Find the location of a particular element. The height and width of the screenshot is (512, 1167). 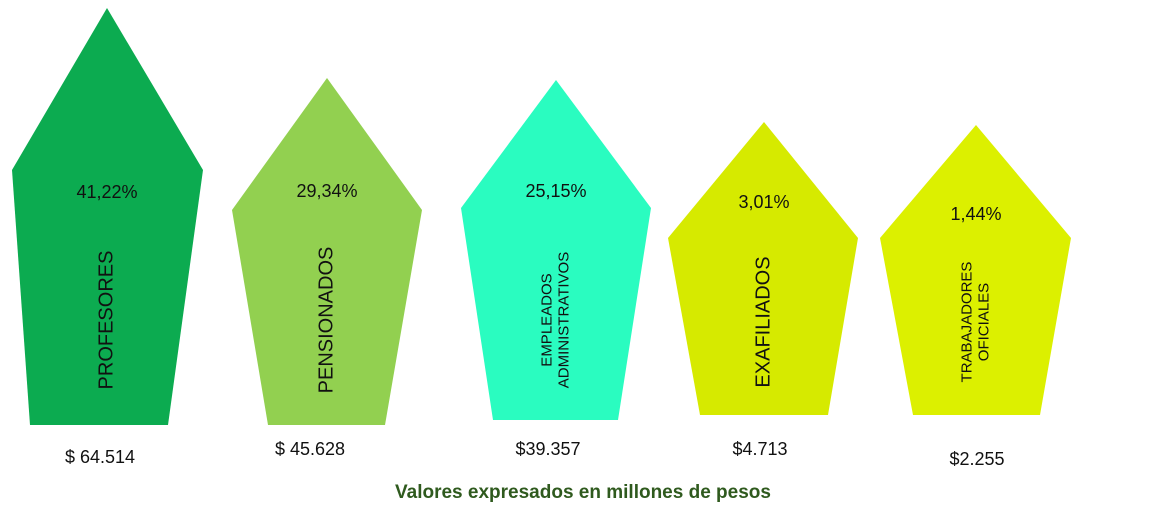

amount-label: $39.357 is located at coordinates (547, 449).